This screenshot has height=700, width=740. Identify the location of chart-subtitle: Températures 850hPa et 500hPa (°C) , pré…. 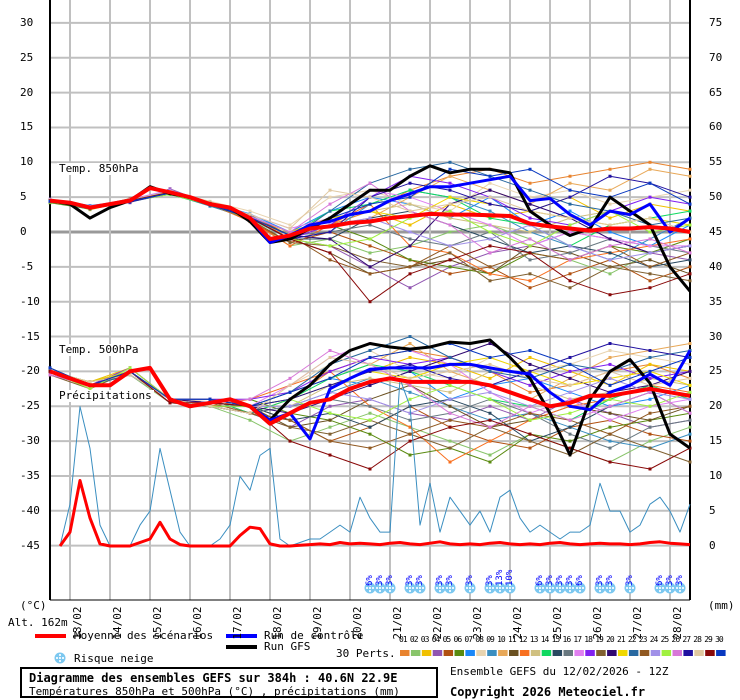
(214, 691).